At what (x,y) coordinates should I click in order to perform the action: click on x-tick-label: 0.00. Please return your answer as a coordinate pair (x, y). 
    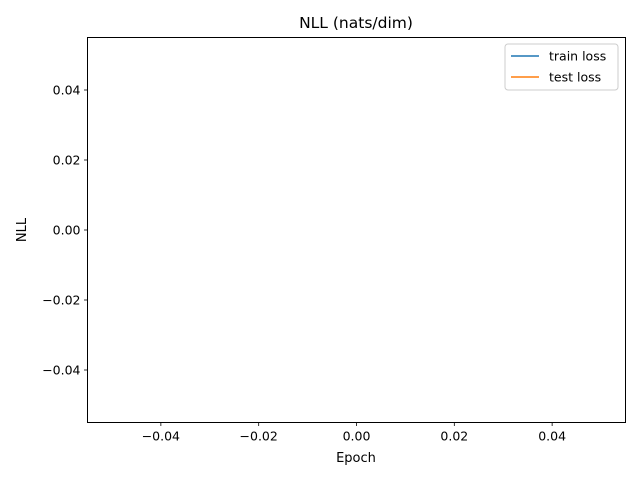
    Looking at the image, I should click on (357, 436).